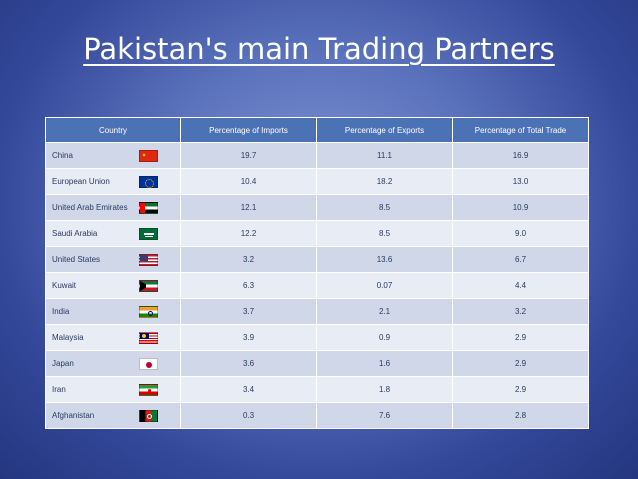 This screenshot has width=638, height=479. I want to click on imports-cell: 10.4, so click(248, 181).